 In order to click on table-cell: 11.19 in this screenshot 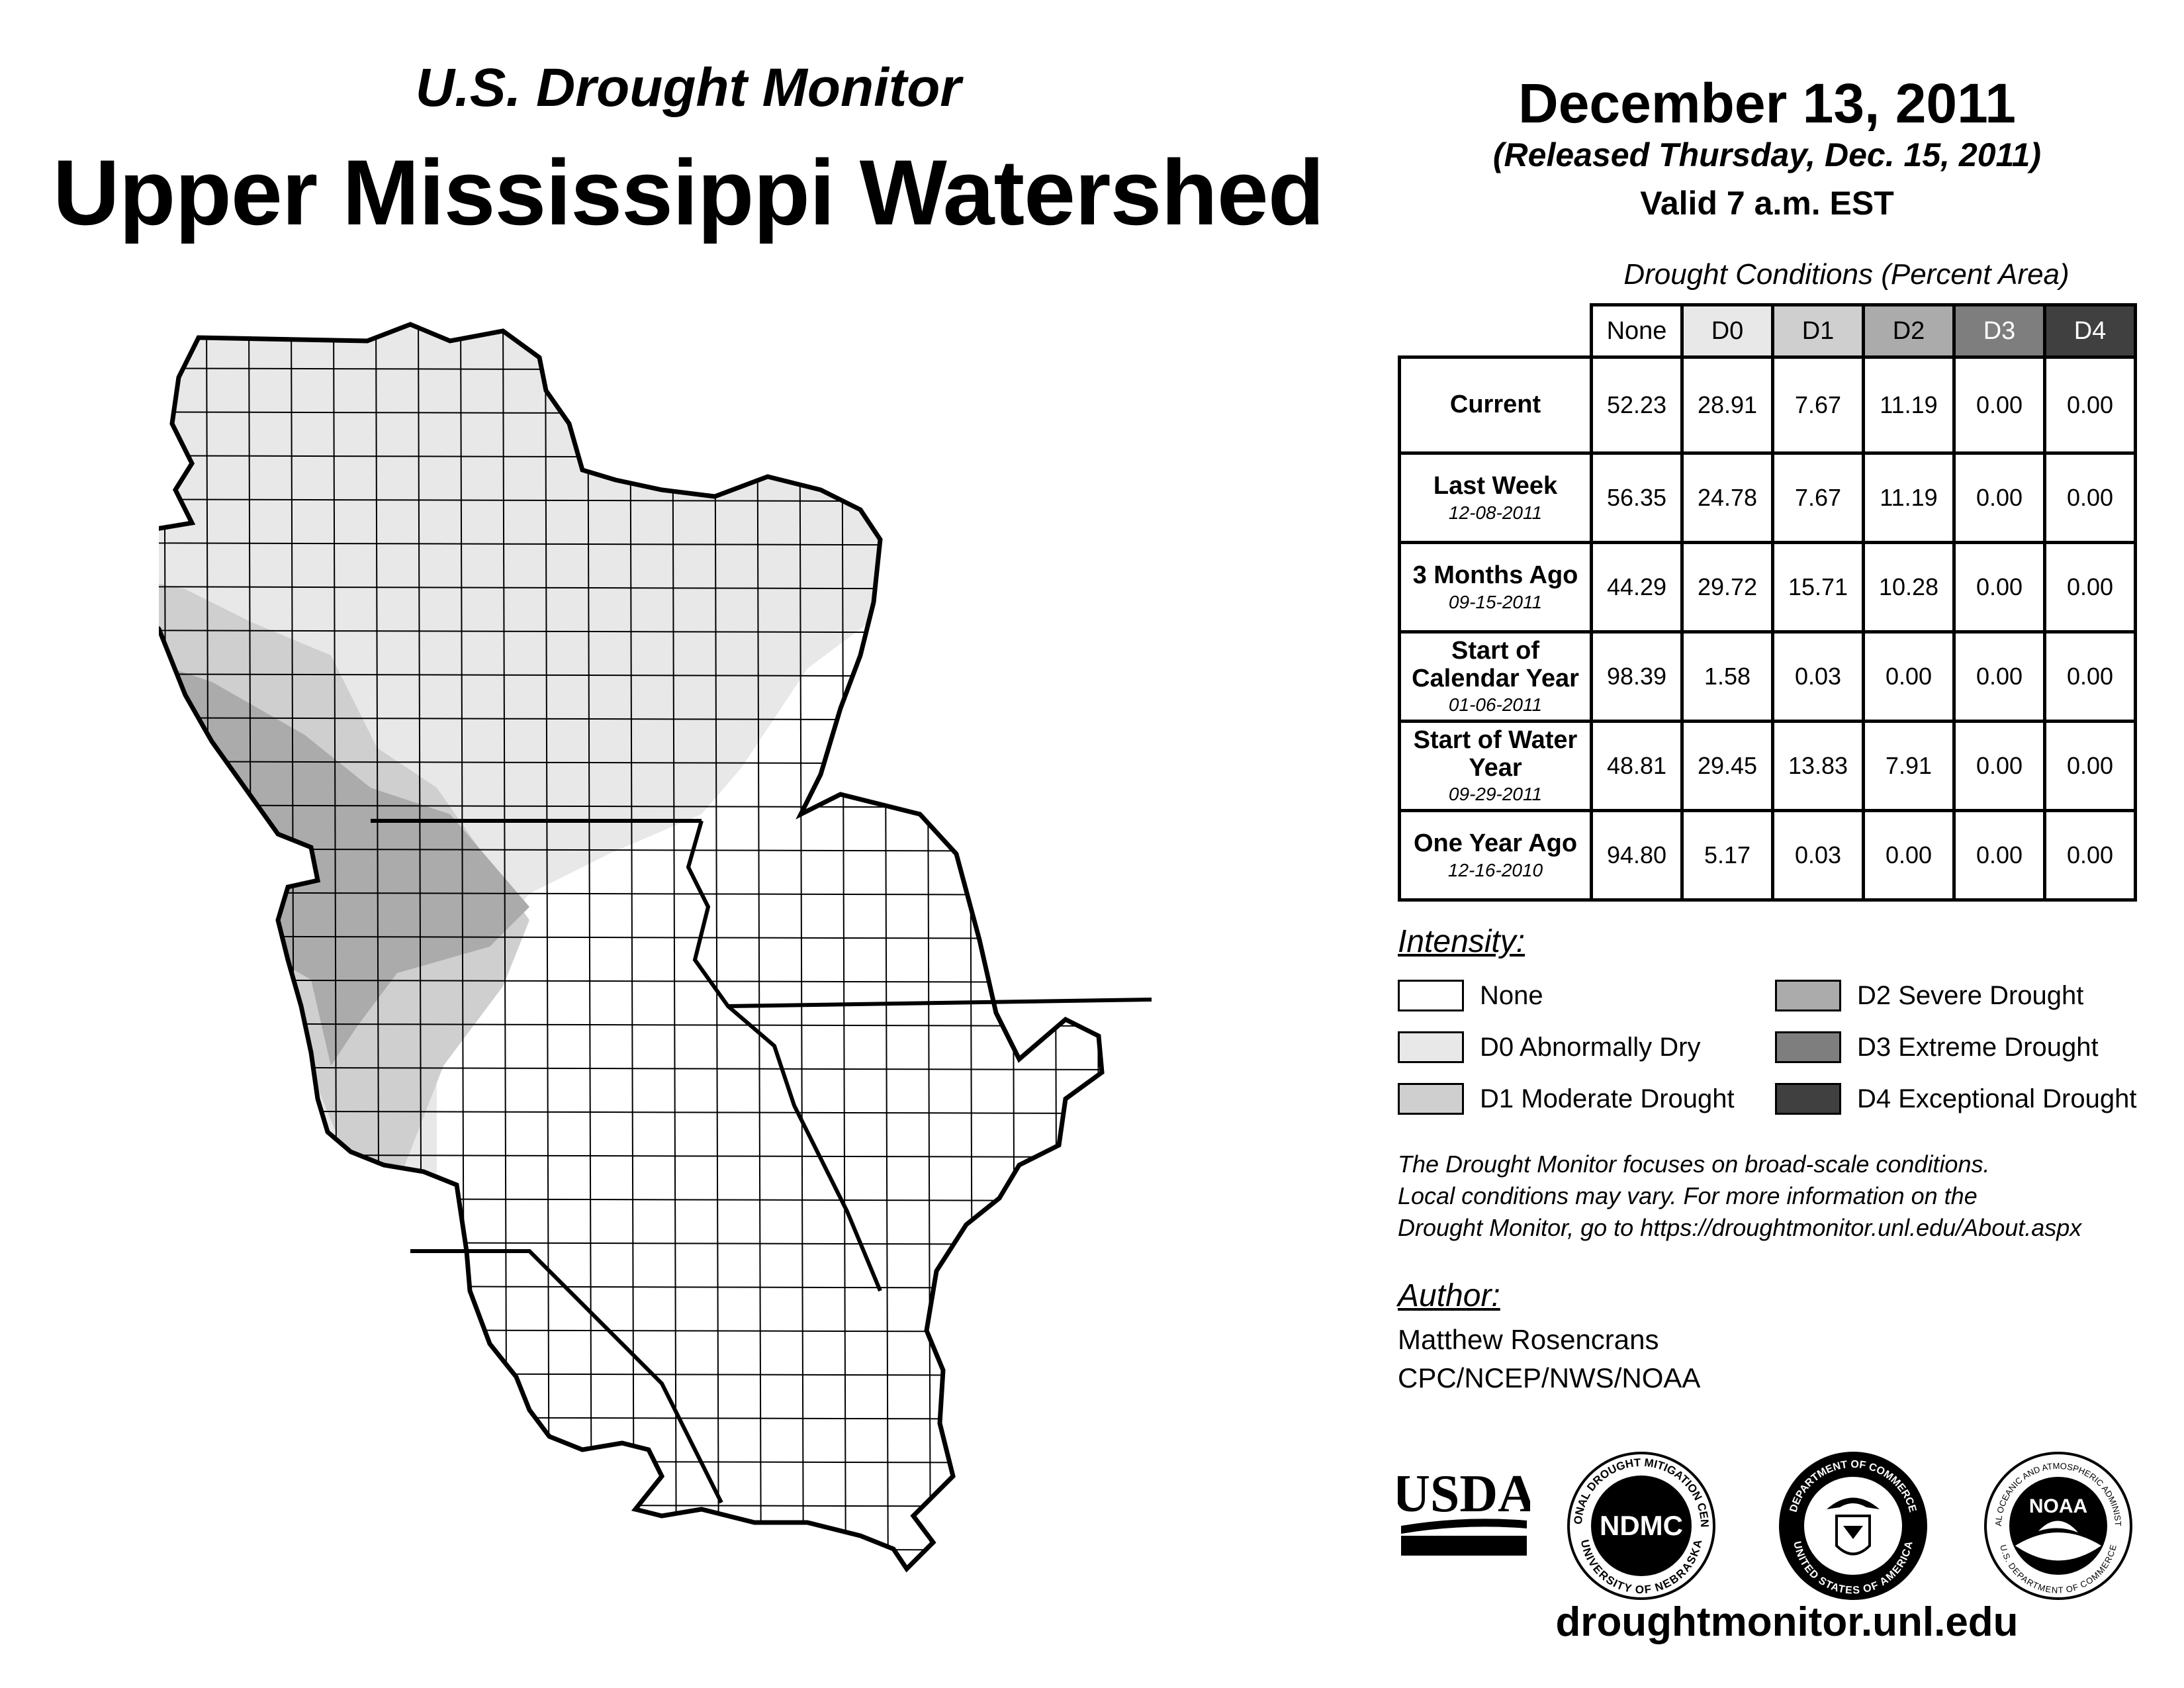, I will do `click(1909, 497)`.